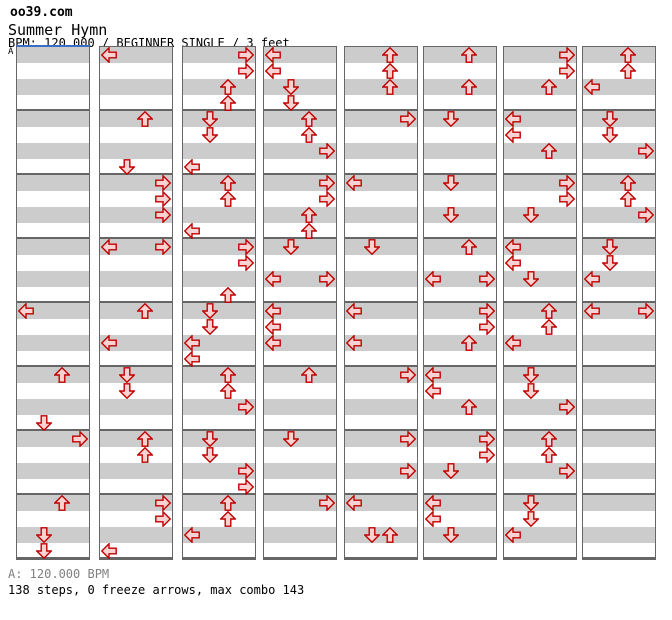  I want to click on song-title: Summer Hymn, so click(58, 30).